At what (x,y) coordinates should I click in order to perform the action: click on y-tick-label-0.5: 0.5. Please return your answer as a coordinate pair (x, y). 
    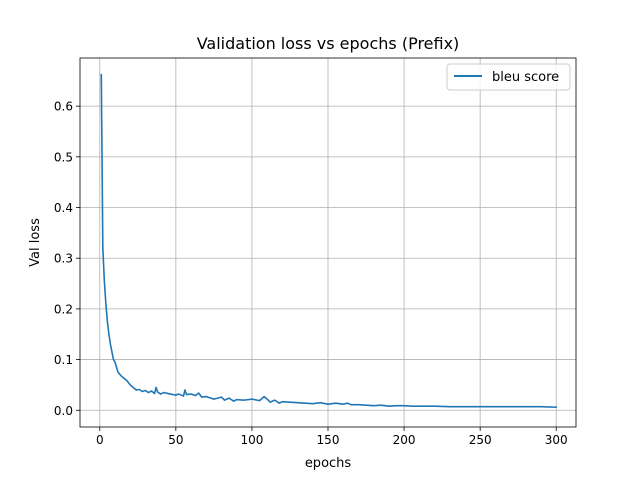
    Looking at the image, I should click on (63, 157).